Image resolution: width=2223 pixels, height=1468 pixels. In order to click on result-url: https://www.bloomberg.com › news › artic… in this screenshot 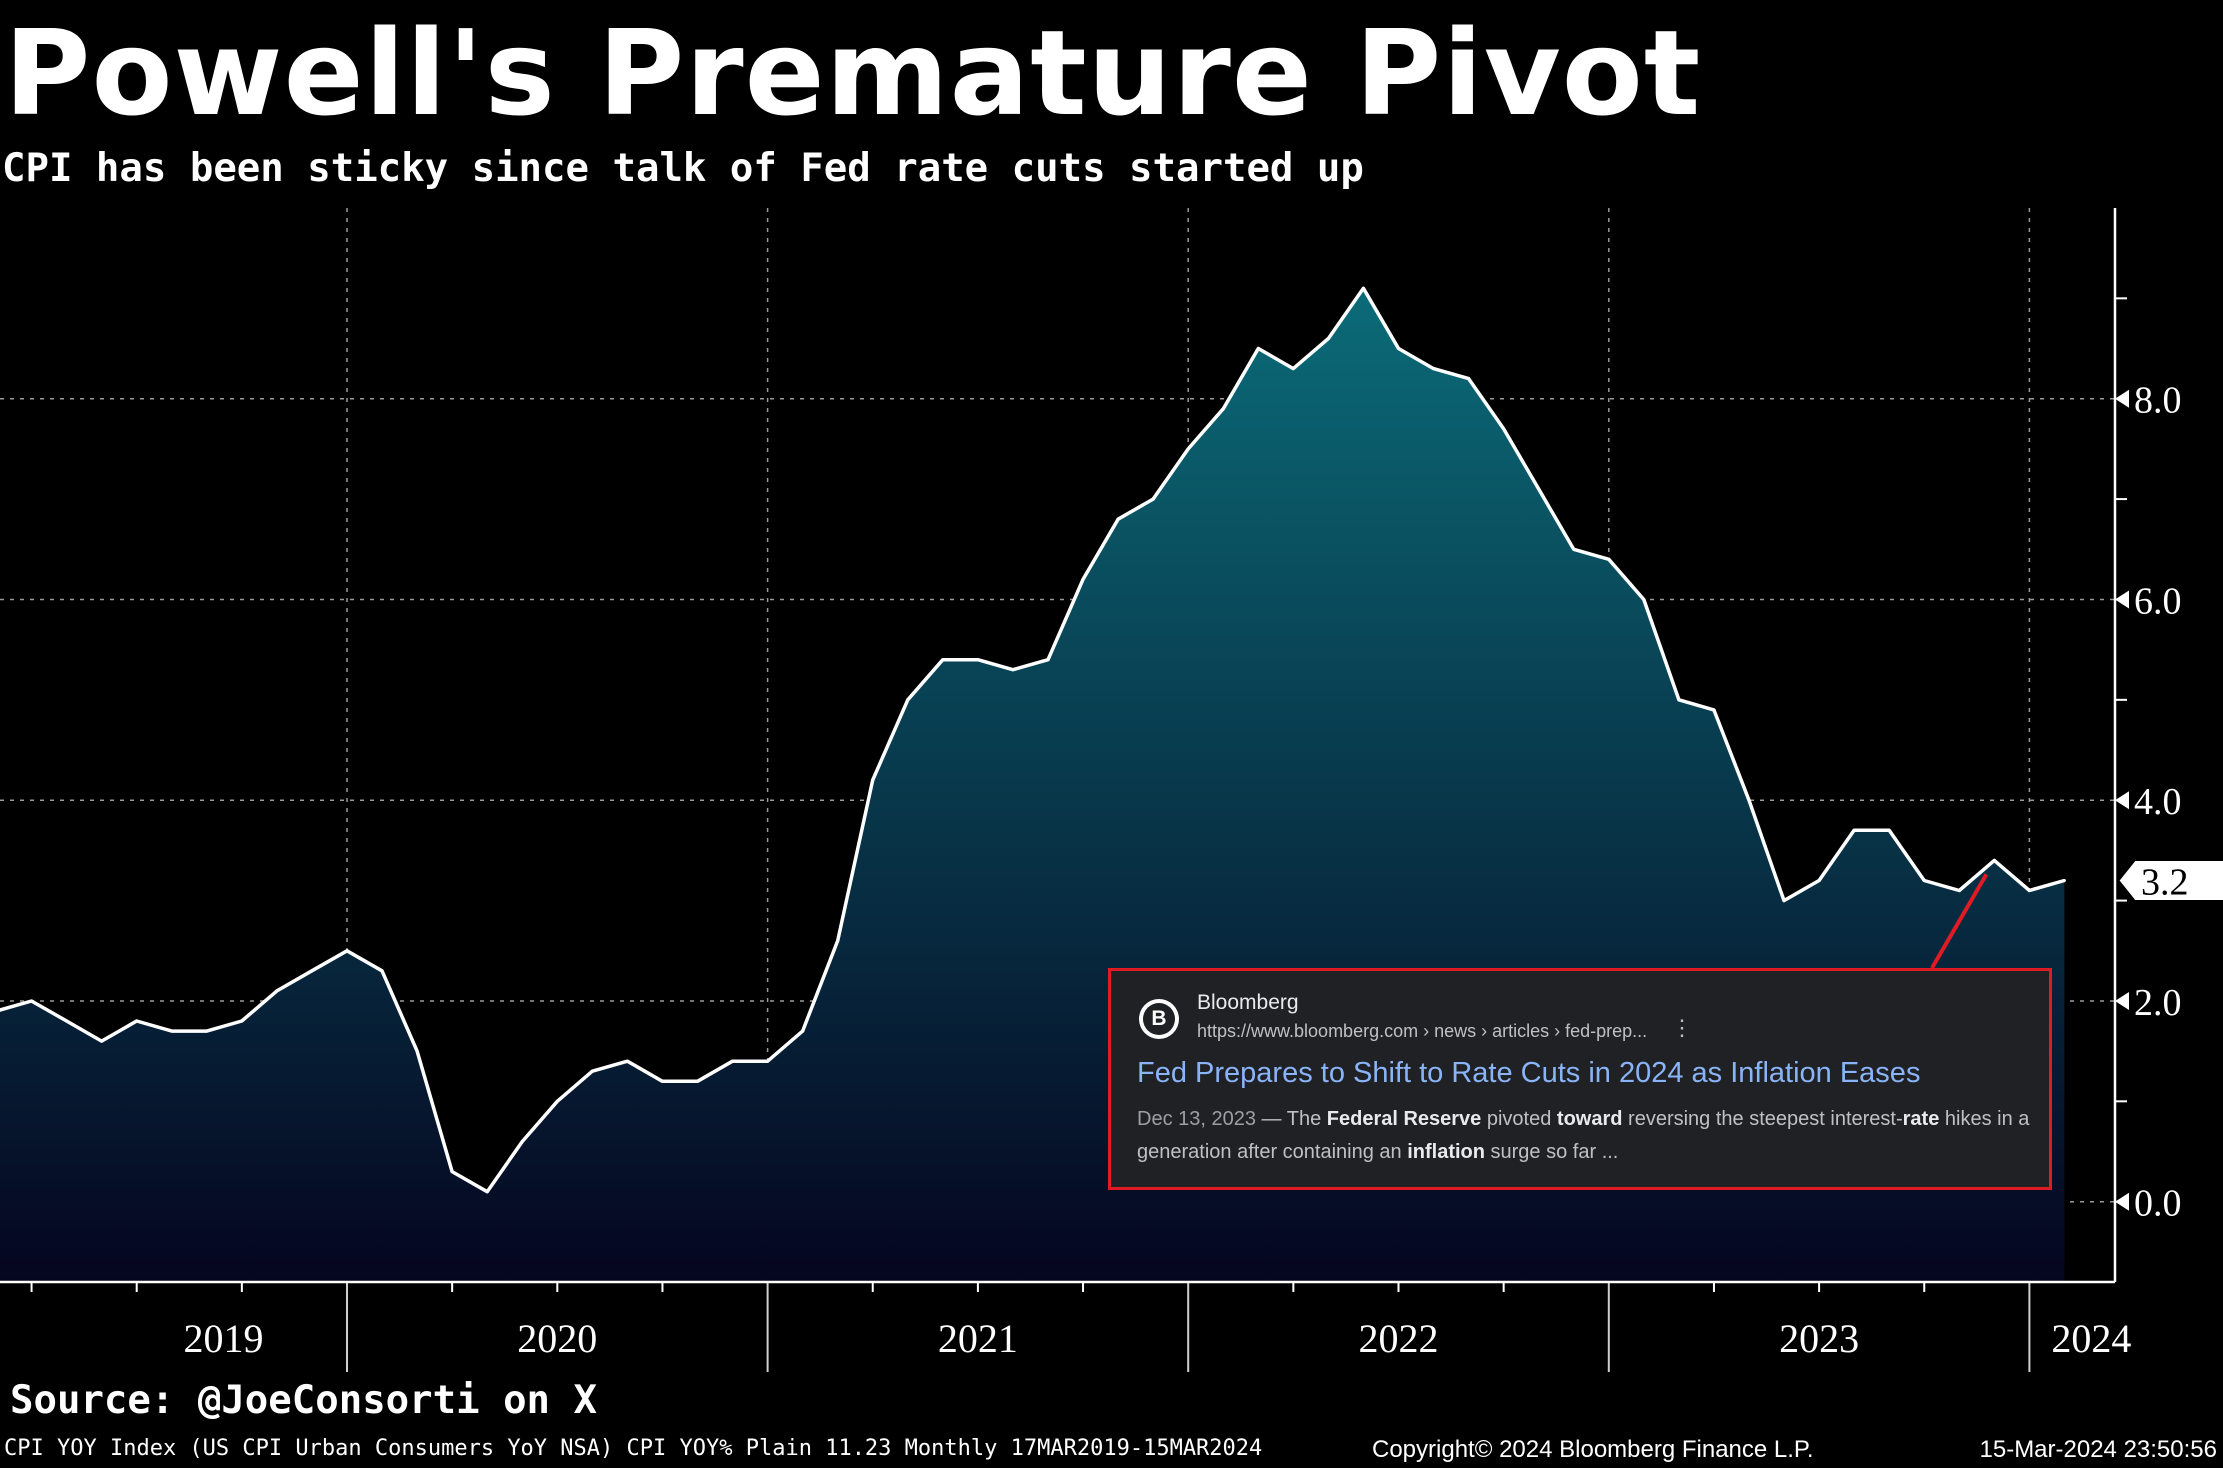, I will do `click(1422, 1031)`.